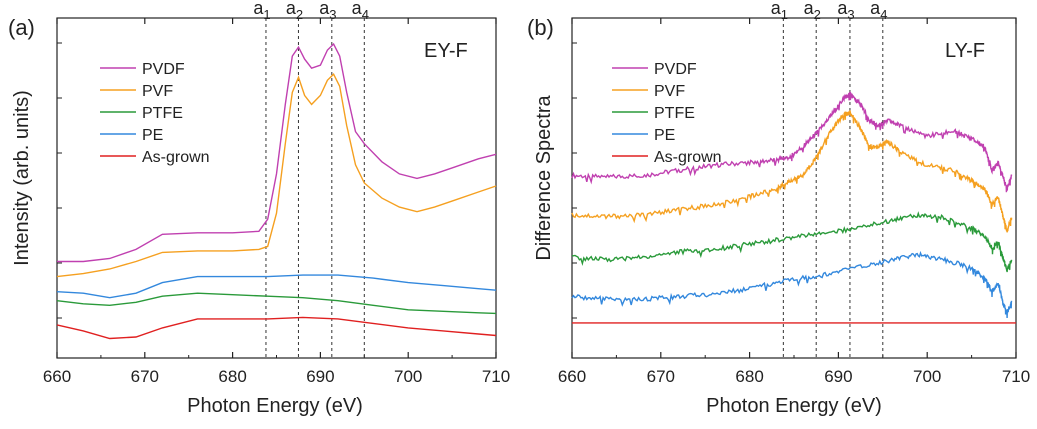 Image resolution: width=1037 pixels, height=429 pixels. Describe the element at coordinates (792, 142) in the screenshot. I see `series-line-pvdf` at that location.